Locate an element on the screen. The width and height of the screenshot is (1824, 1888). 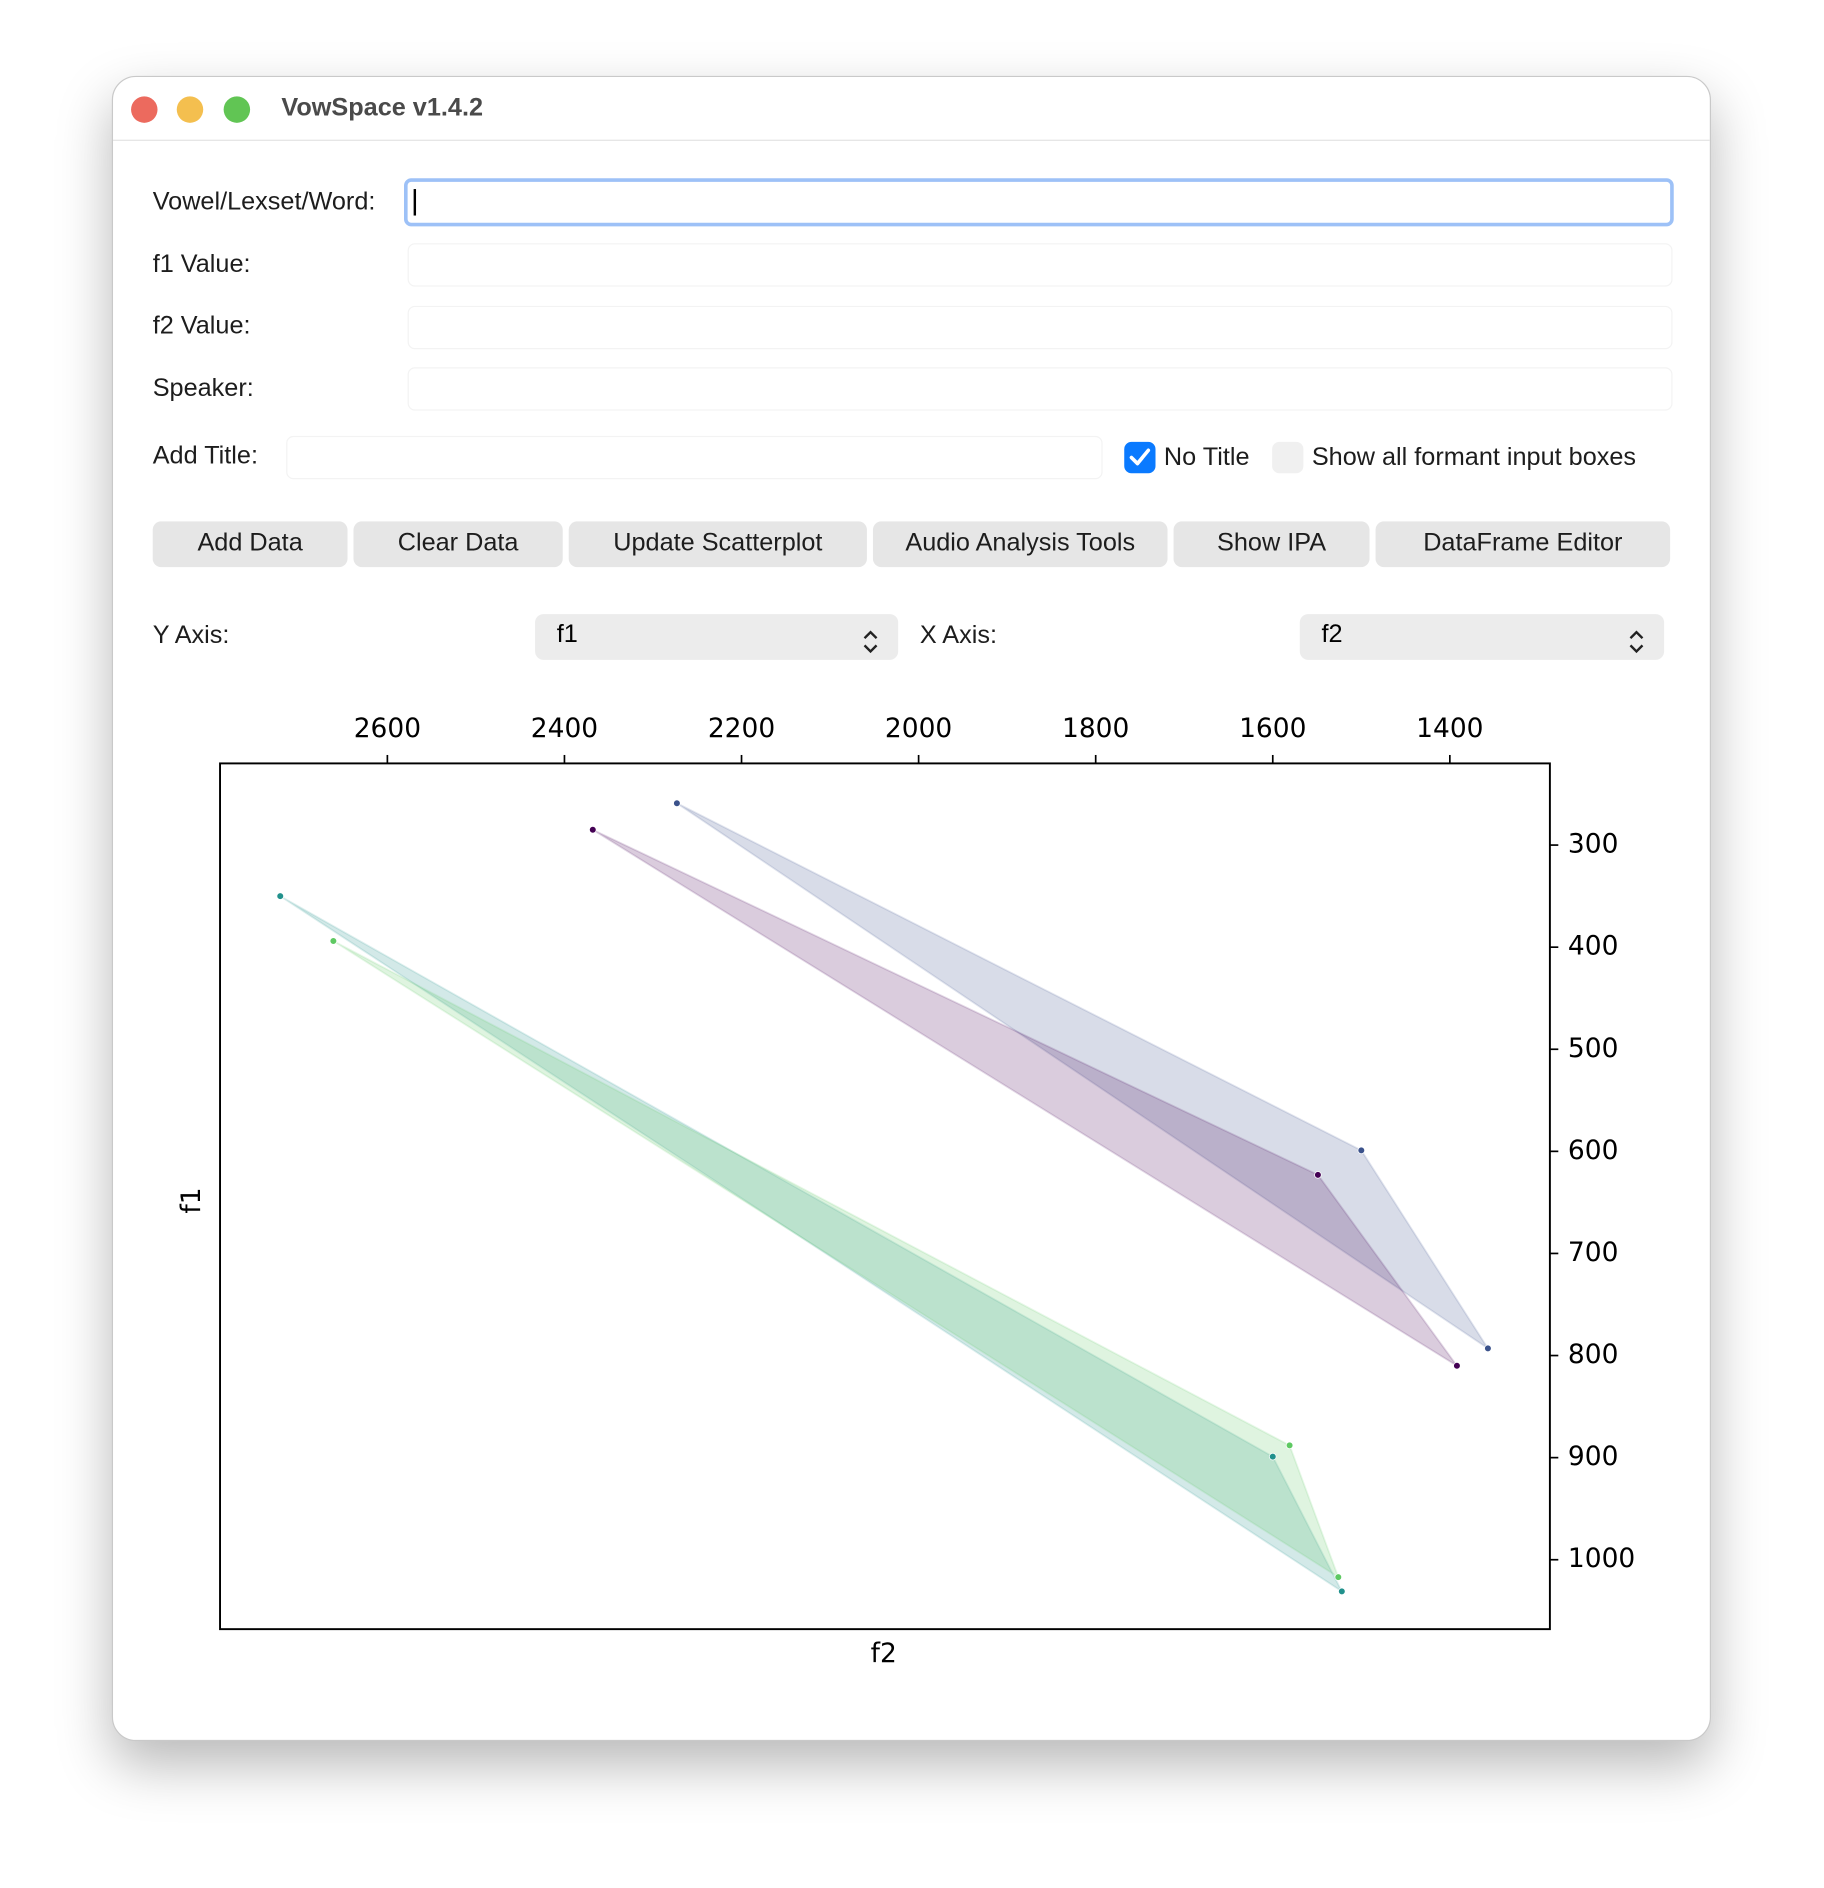
field-label: f2 Value: is located at coordinates (201, 325).